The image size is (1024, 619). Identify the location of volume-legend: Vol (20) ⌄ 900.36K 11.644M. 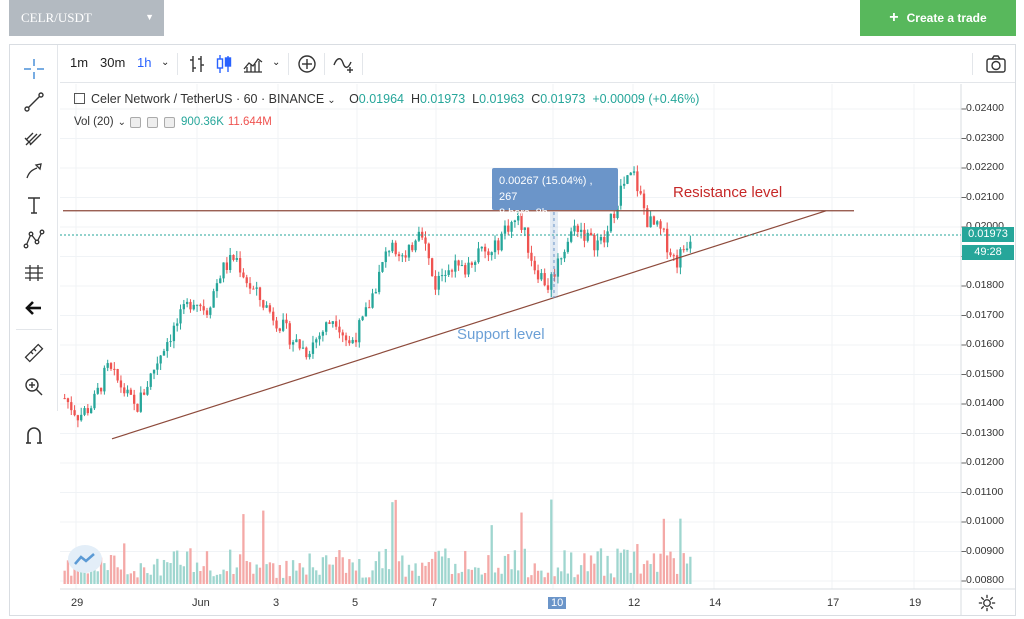
(173, 122).